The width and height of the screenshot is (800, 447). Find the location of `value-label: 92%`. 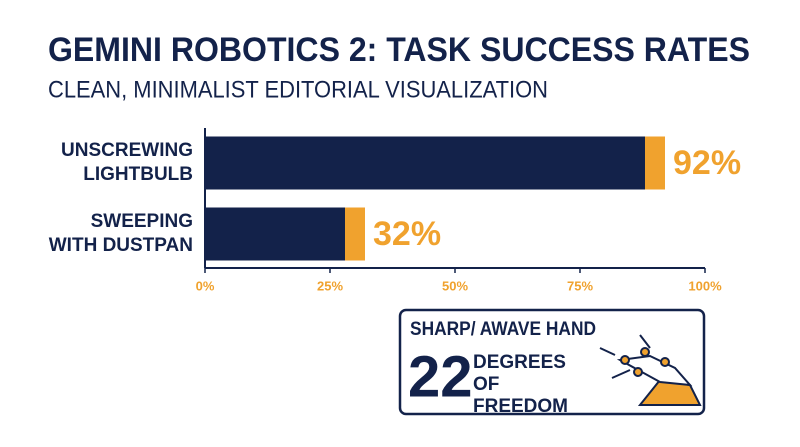

value-label: 92% is located at coordinates (707, 163).